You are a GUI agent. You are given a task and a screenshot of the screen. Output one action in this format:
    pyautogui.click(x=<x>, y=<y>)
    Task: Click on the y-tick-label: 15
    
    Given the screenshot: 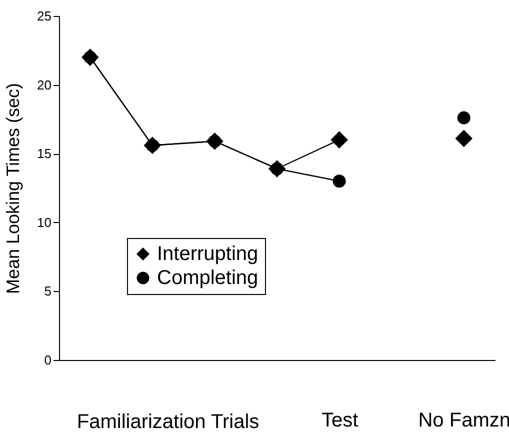 What is the action you would take?
    pyautogui.click(x=44, y=154)
    